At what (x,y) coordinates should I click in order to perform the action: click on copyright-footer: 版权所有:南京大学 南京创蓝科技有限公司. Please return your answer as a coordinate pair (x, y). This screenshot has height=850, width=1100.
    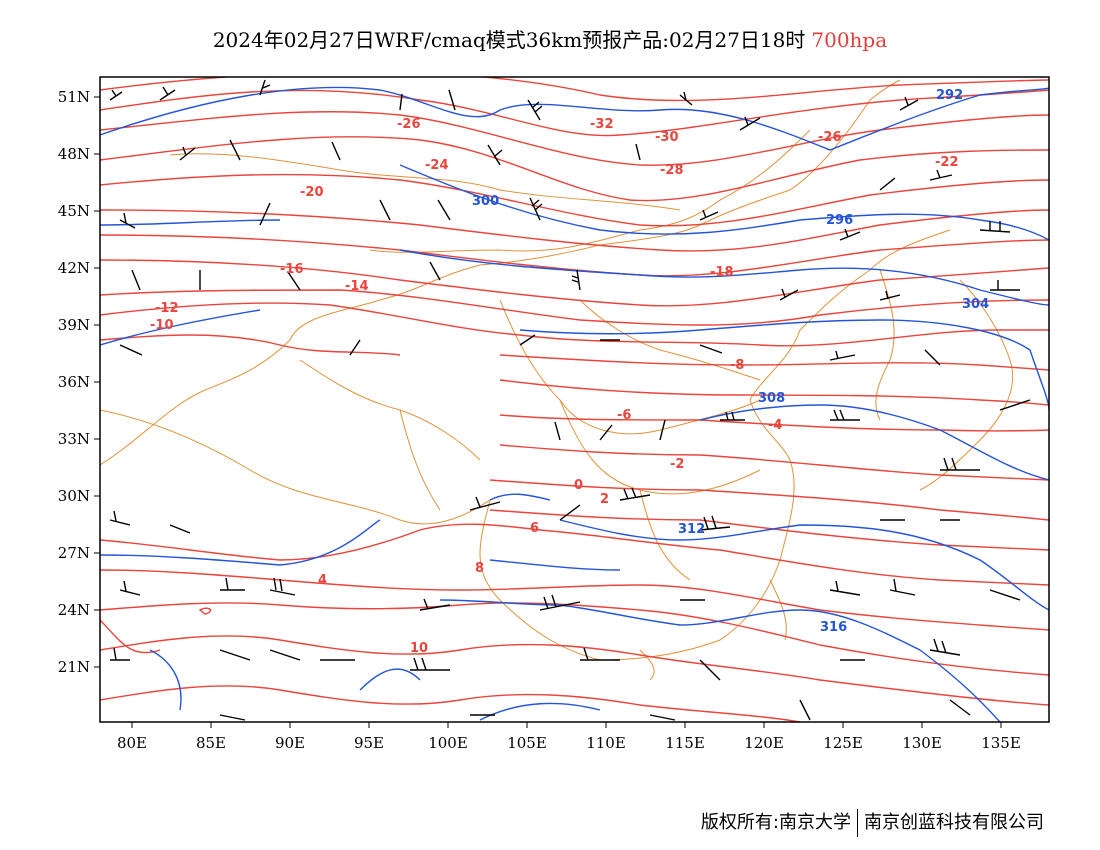
    Looking at the image, I should click on (872, 822).